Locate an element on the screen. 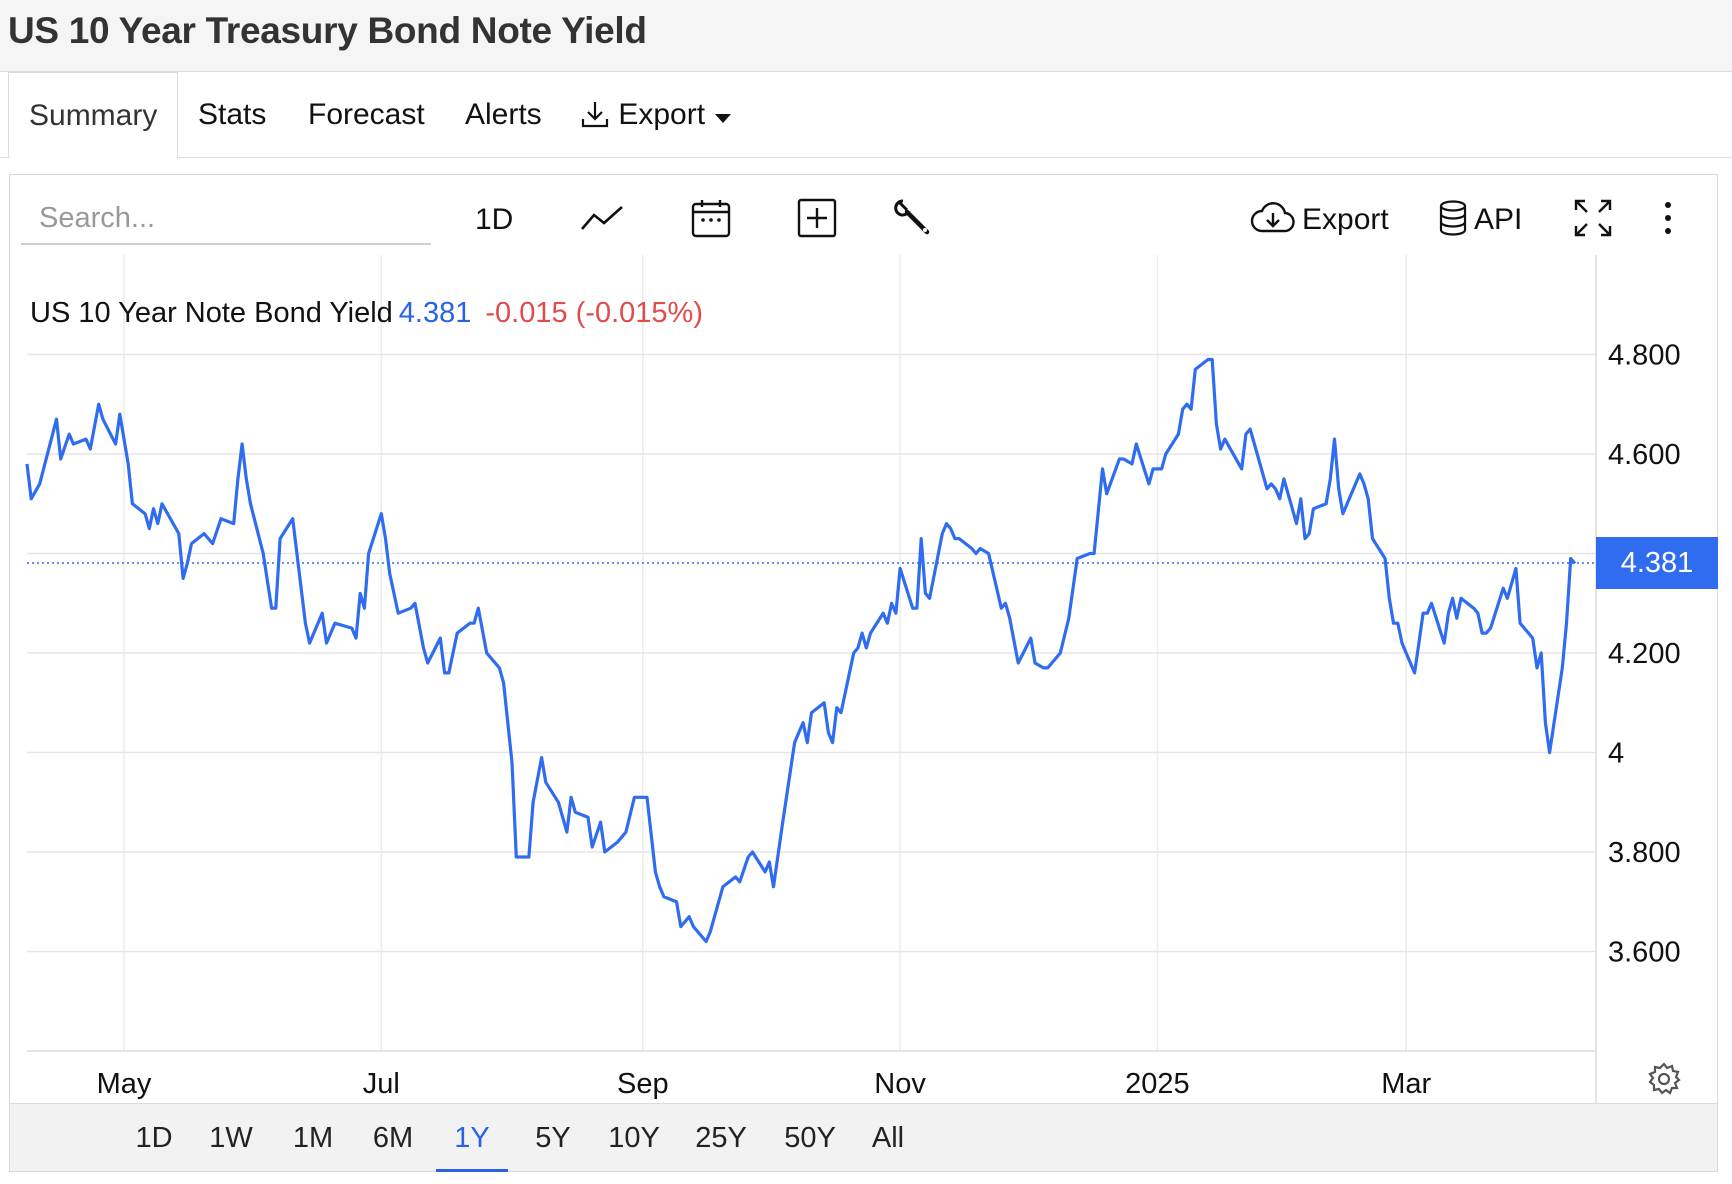 This screenshot has width=1732, height=1184. x-tick-label: Sep is located at coordinates (643, 1084).